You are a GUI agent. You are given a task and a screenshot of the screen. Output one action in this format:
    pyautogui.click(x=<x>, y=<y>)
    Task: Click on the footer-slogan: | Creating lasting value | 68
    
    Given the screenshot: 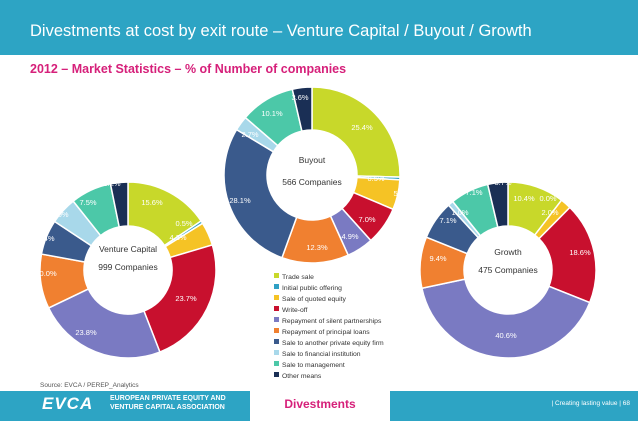 What is the action you would take?
    pyautogui.click(x=590, y=403)
    